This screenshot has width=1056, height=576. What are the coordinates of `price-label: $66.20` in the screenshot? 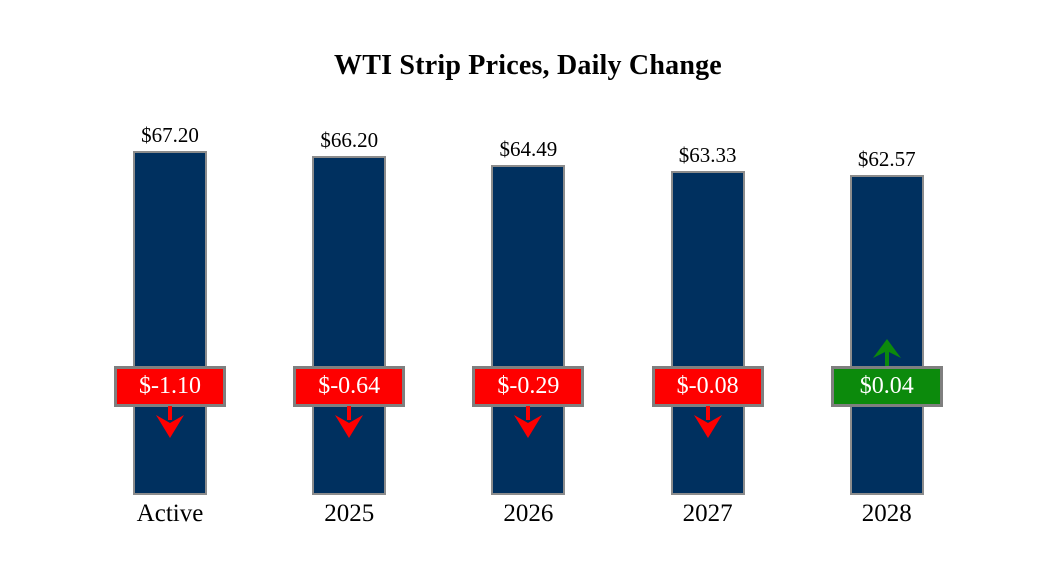 It's located at (349, 140).